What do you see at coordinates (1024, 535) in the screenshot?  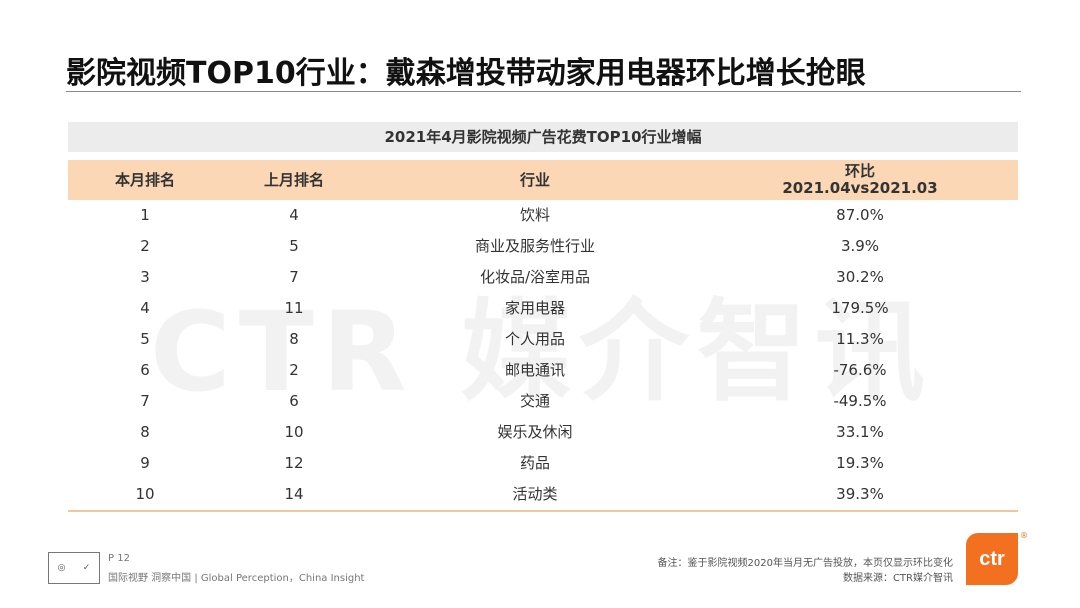 I see `registered-mark: ®` at bounding box center [1024, 535].